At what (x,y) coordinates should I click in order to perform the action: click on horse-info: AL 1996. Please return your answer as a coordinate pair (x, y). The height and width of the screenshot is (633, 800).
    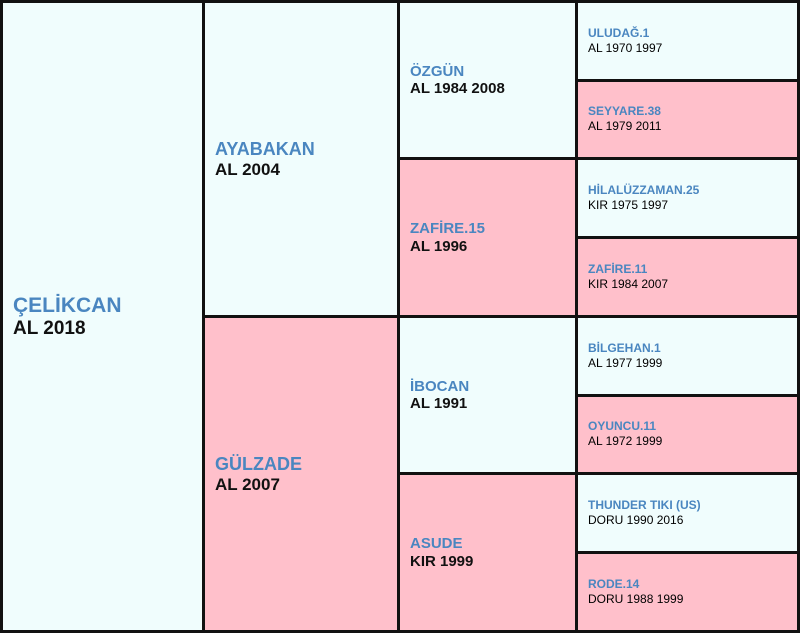
    Looking at the image, I should click on (439, 246).